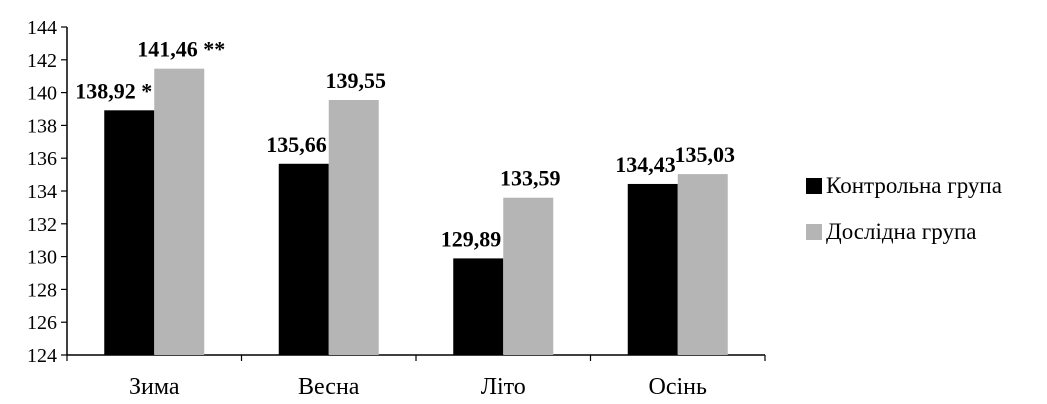 The image size is (1047, 404). What do you see at coordinates (296, 144) in the screenshot?
I see `data-label: 135,66` at bounding box center [296, 144].